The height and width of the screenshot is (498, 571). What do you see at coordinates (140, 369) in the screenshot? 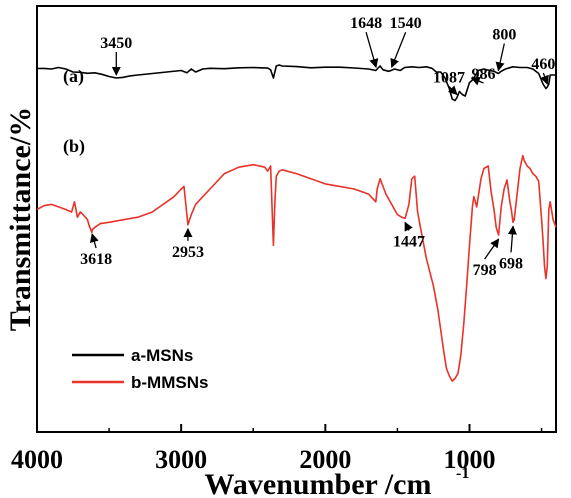
I see `legend: a-MSNs b-MMSNs` at bounding box center [140, 369].